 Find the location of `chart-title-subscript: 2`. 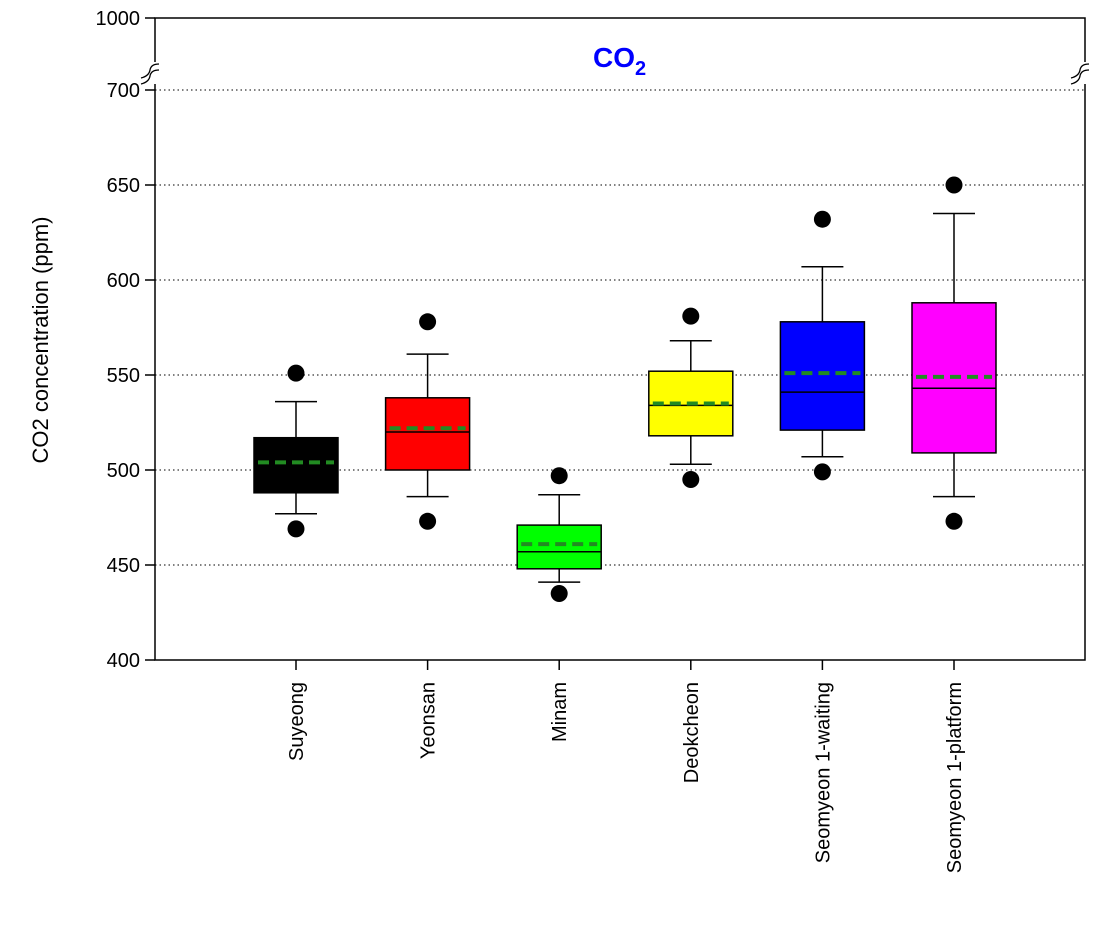

chart-title-subscript: 2 is located at coordinates (640, 69).